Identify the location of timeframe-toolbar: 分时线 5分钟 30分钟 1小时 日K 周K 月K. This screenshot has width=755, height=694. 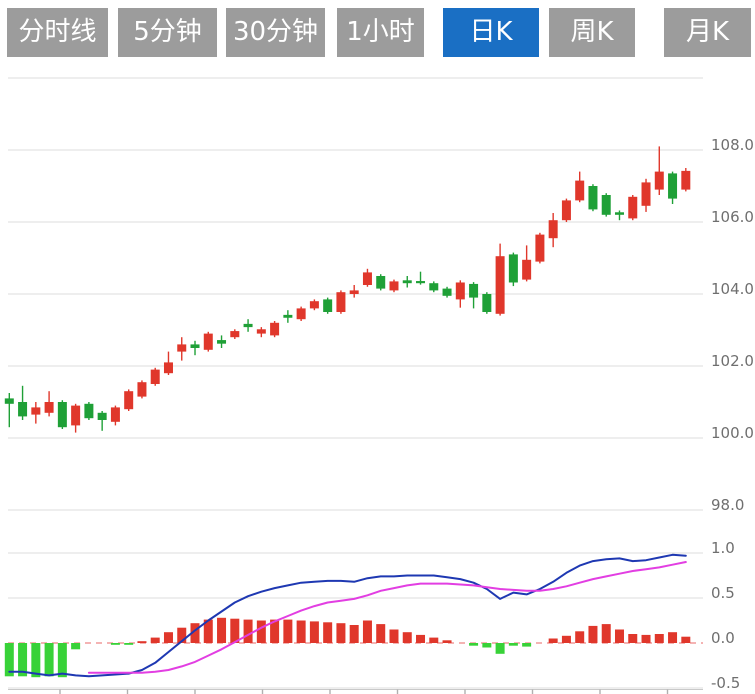
(379, 32).